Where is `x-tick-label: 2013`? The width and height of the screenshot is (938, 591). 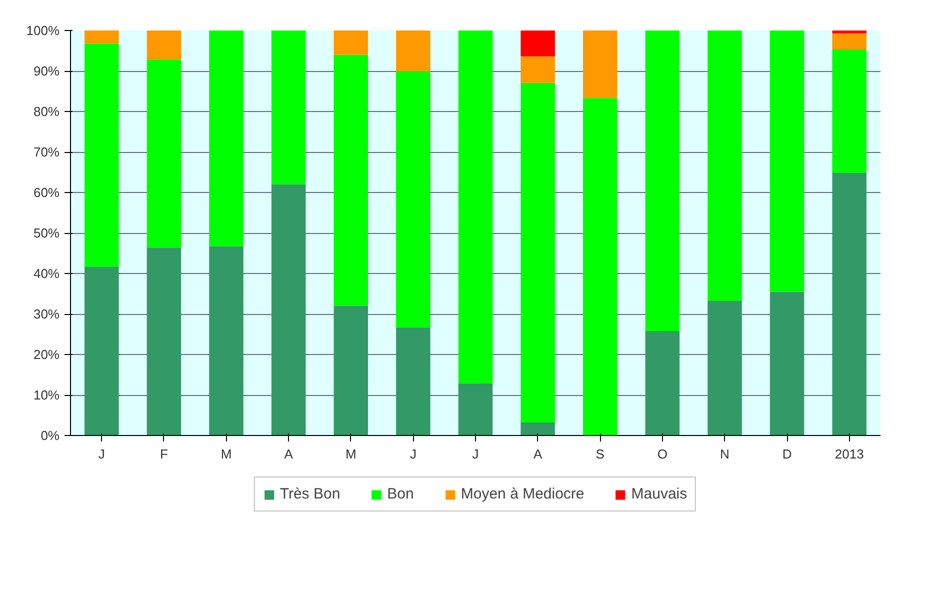 x-tick-label: 2013 is located at coordinates (849, 454).